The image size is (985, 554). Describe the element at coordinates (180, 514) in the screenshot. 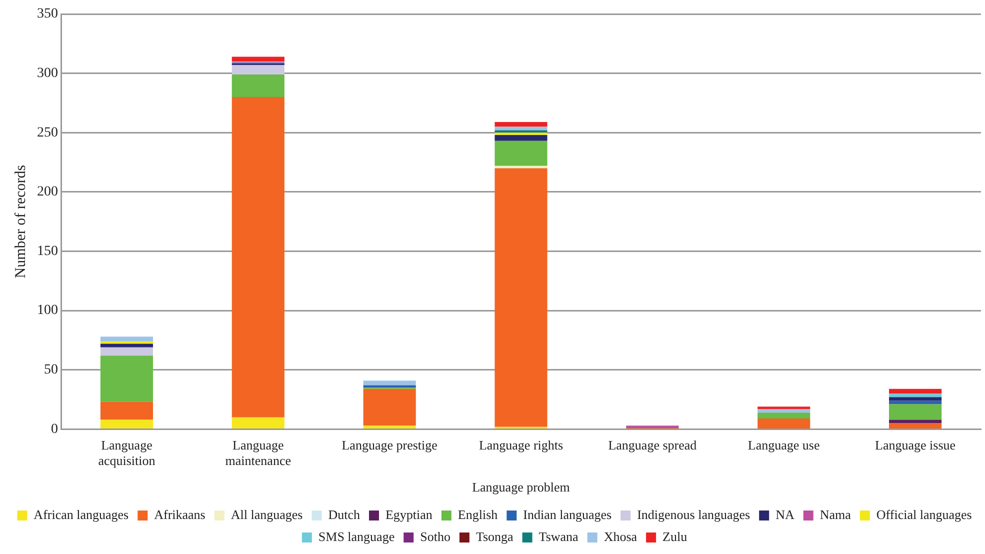

I see `legend-label: Afrikaans` at that location.